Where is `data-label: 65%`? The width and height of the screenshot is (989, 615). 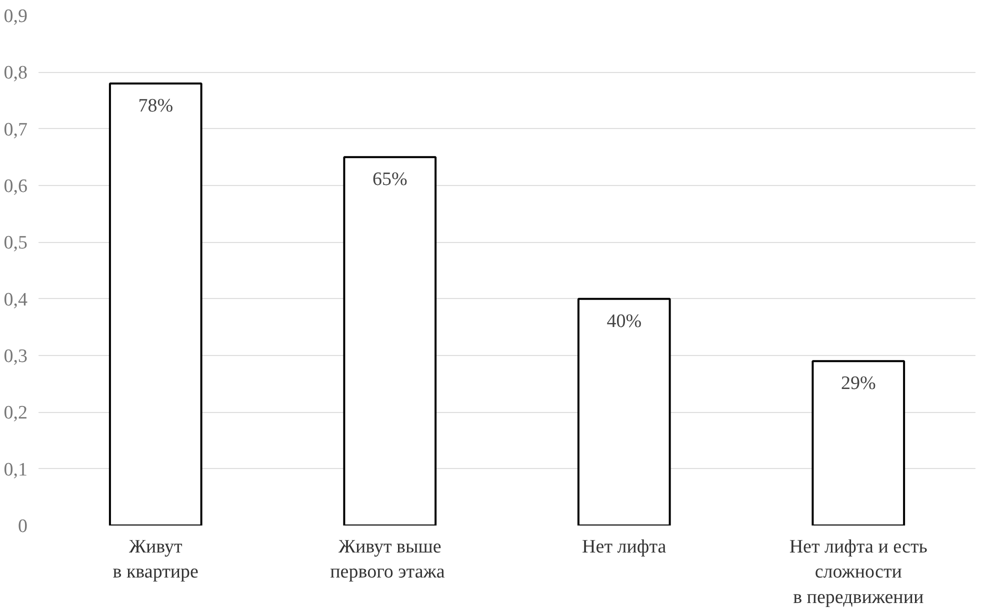 data-label: 65% is located at coordinates (390, 179).